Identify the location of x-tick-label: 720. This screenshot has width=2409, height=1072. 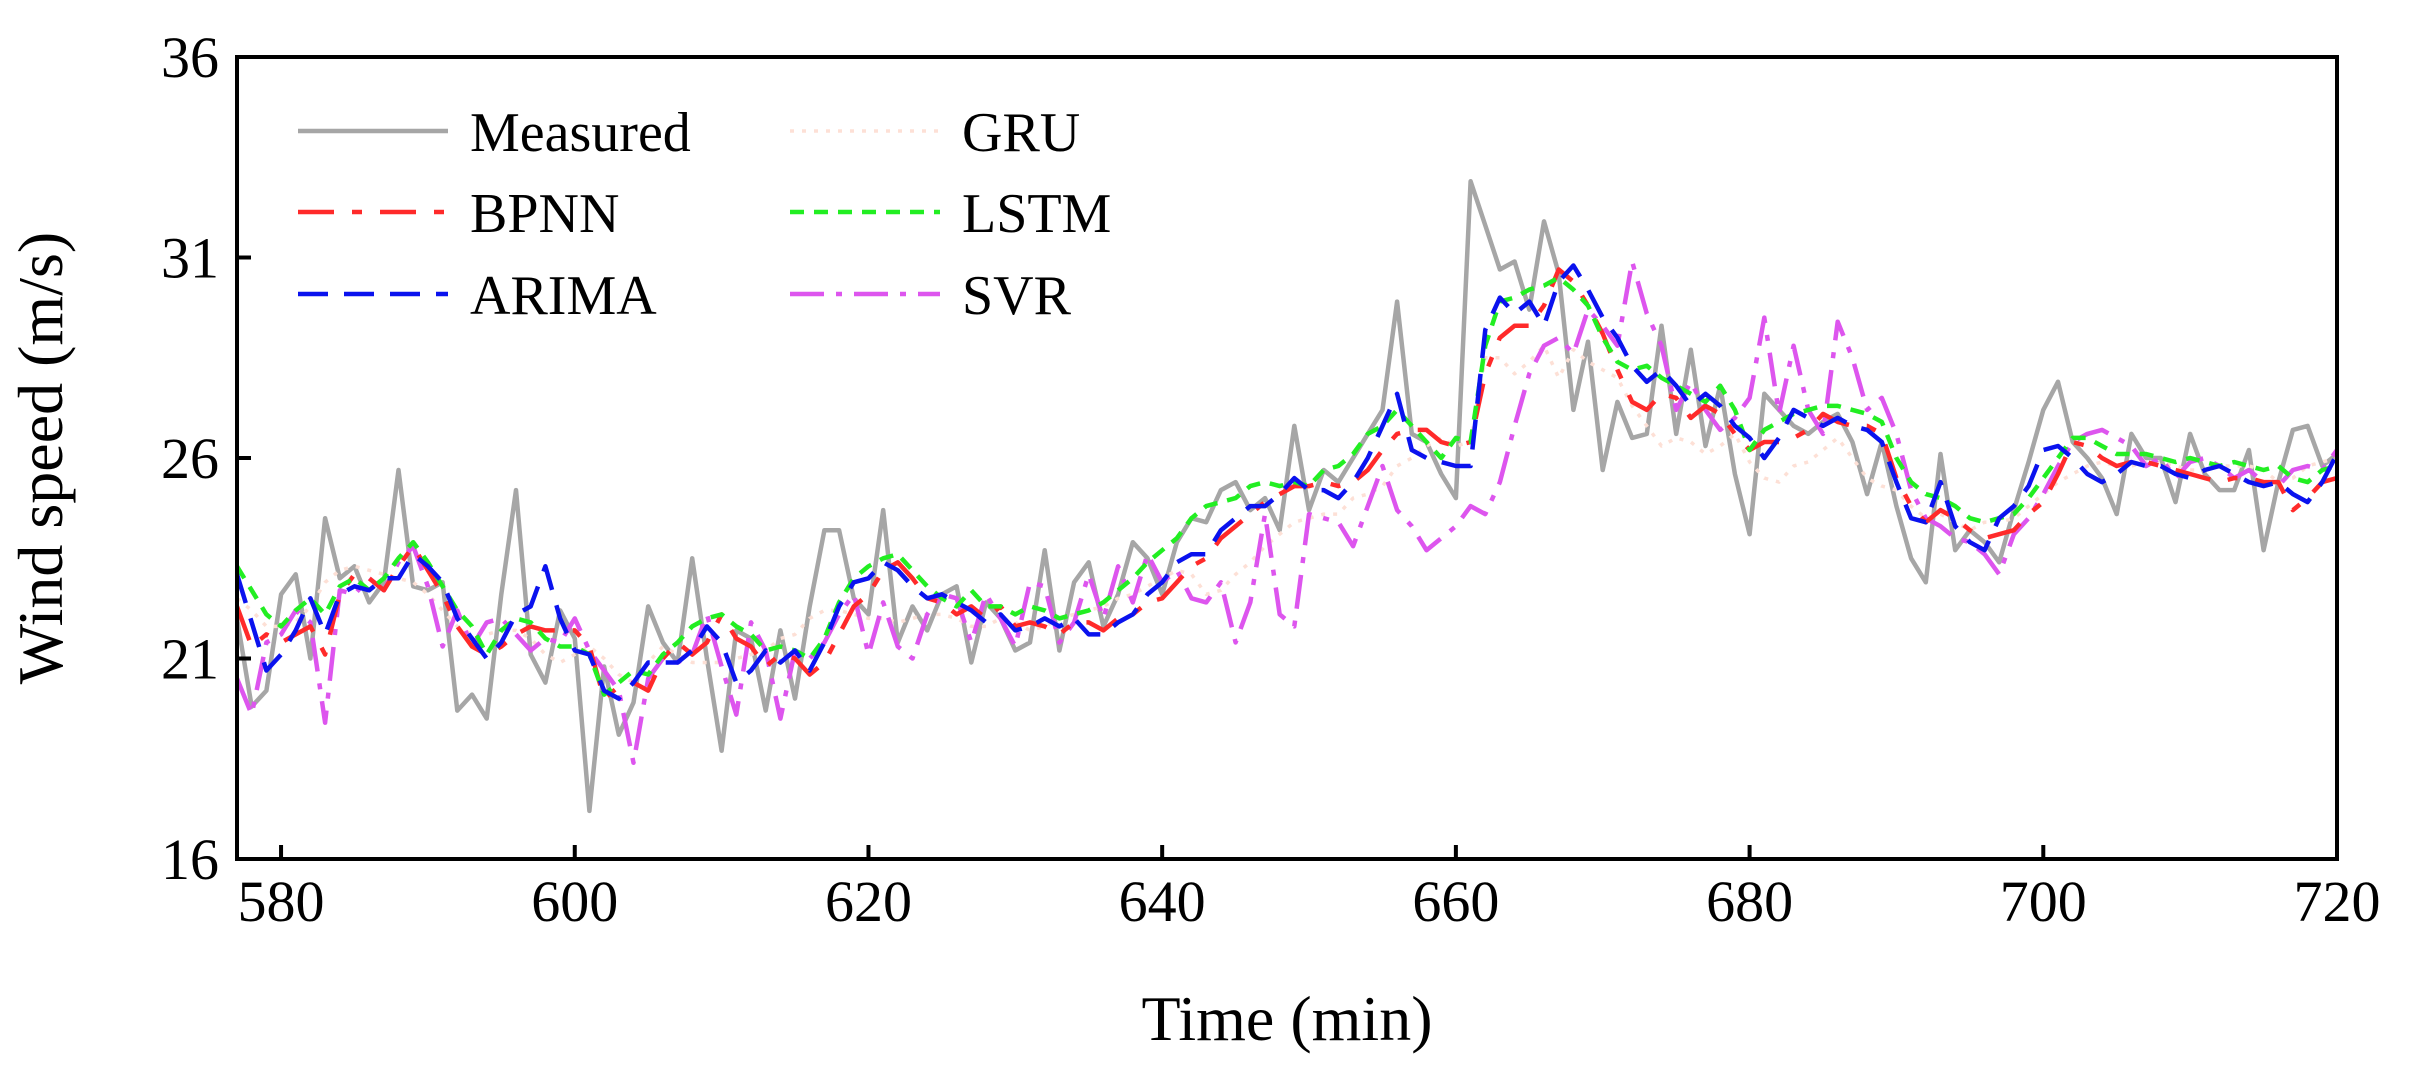
(2337, 901).